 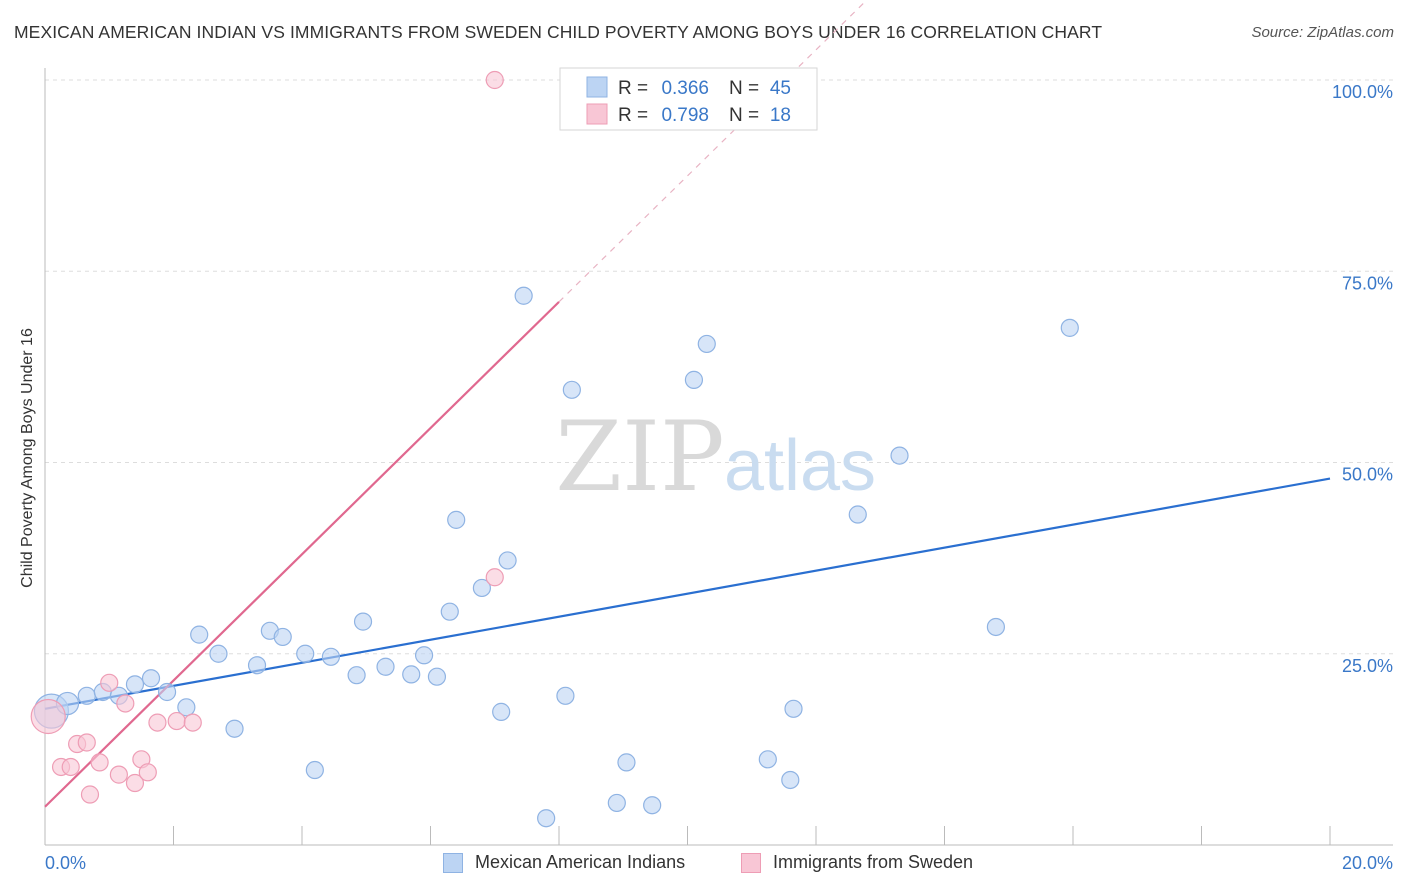 I want to click on y-tick-label-50: 50.0%, so click(x=1367, y=475).